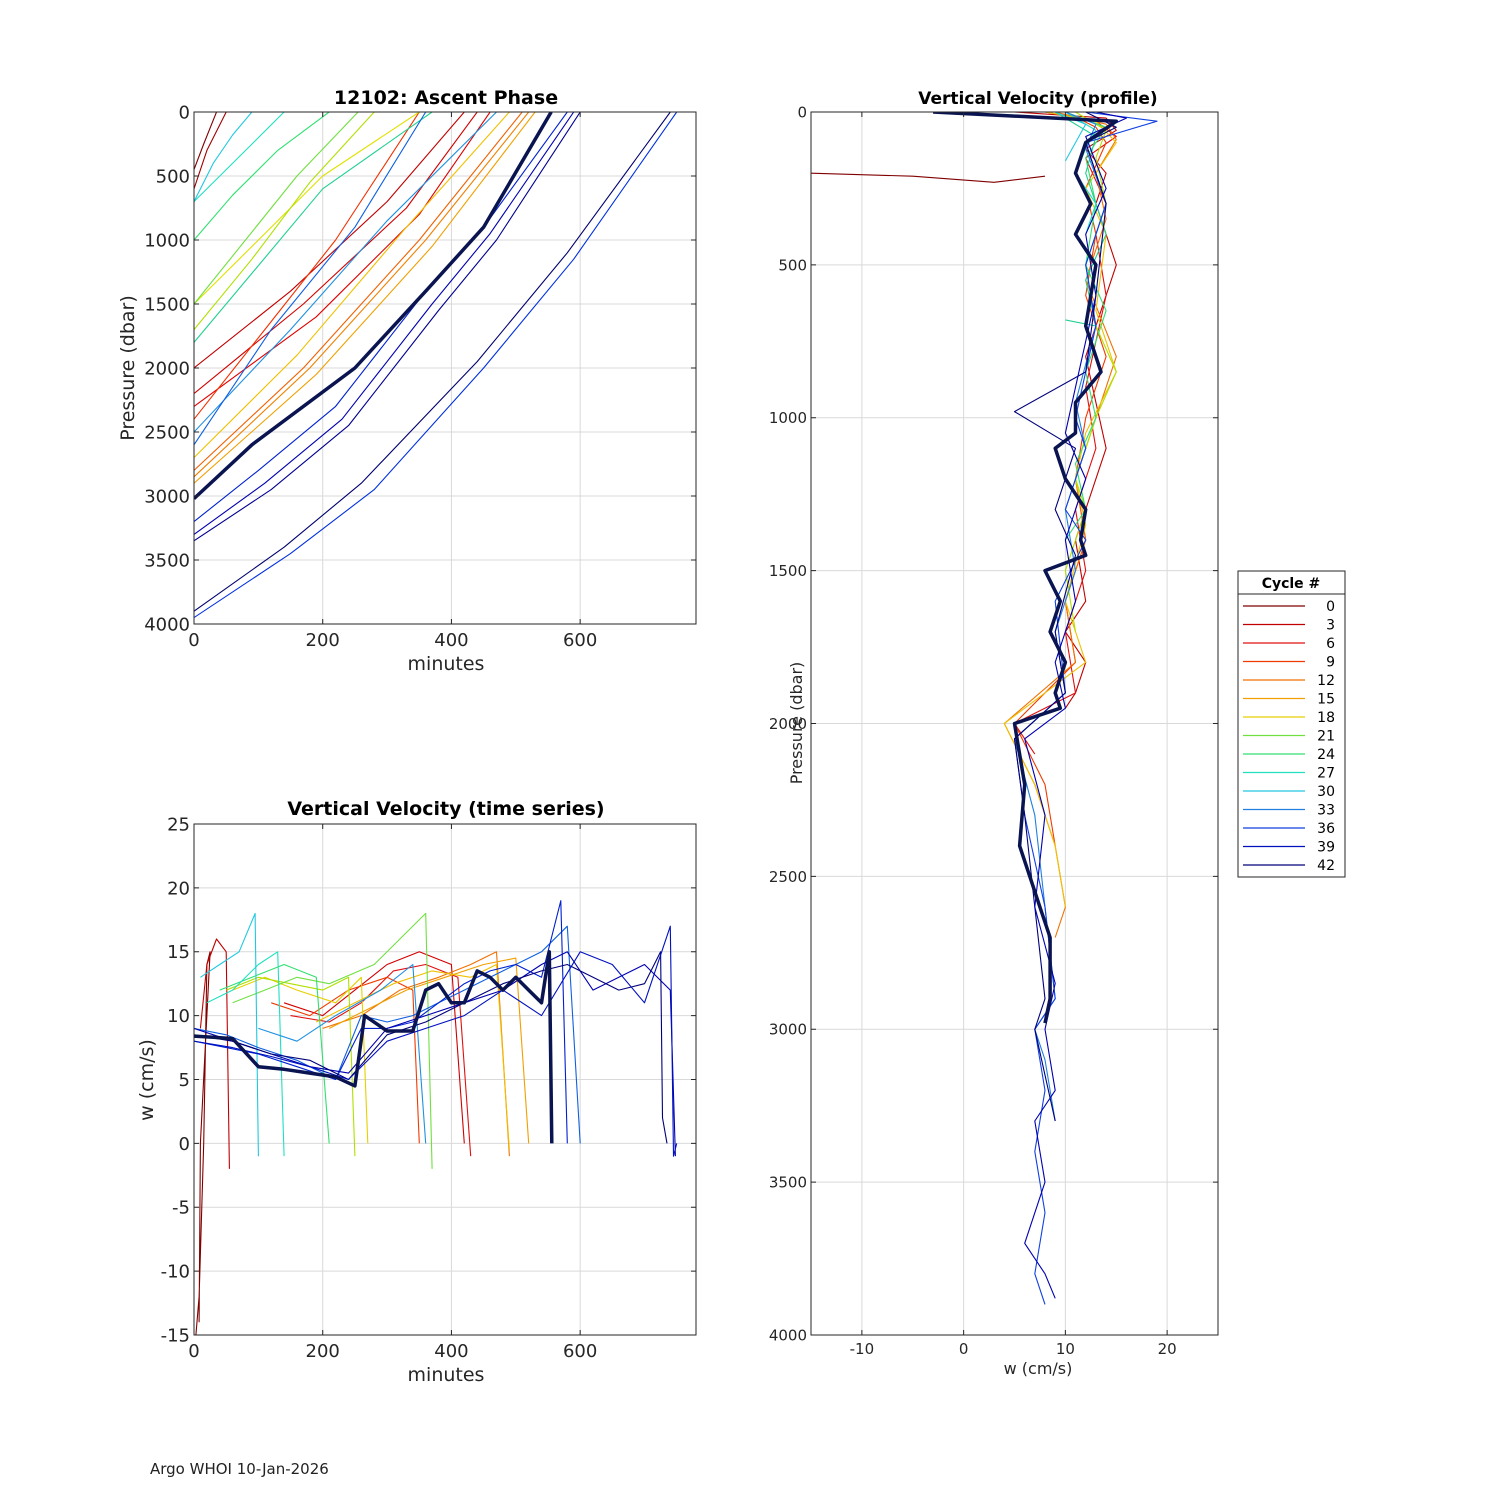 The height and width of the screenshot is (1500, 1500). What do you see at coordinates (239, 1469) in the screenshot?
I see `footer-credit: Argo WHOI 10-Jan-2026` at bounding box center [239, 1469].